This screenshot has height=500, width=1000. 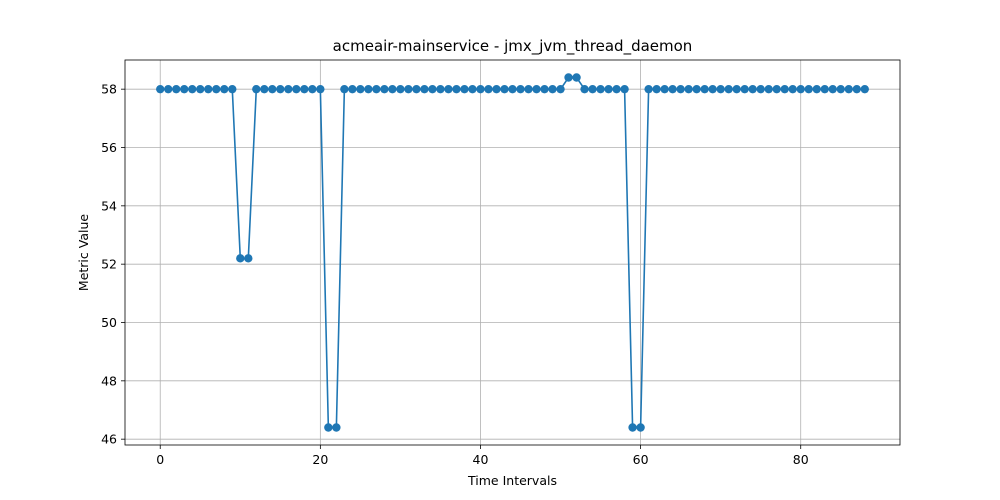 I want to click on y-tick-label: 48, so click(x=109, y=380).